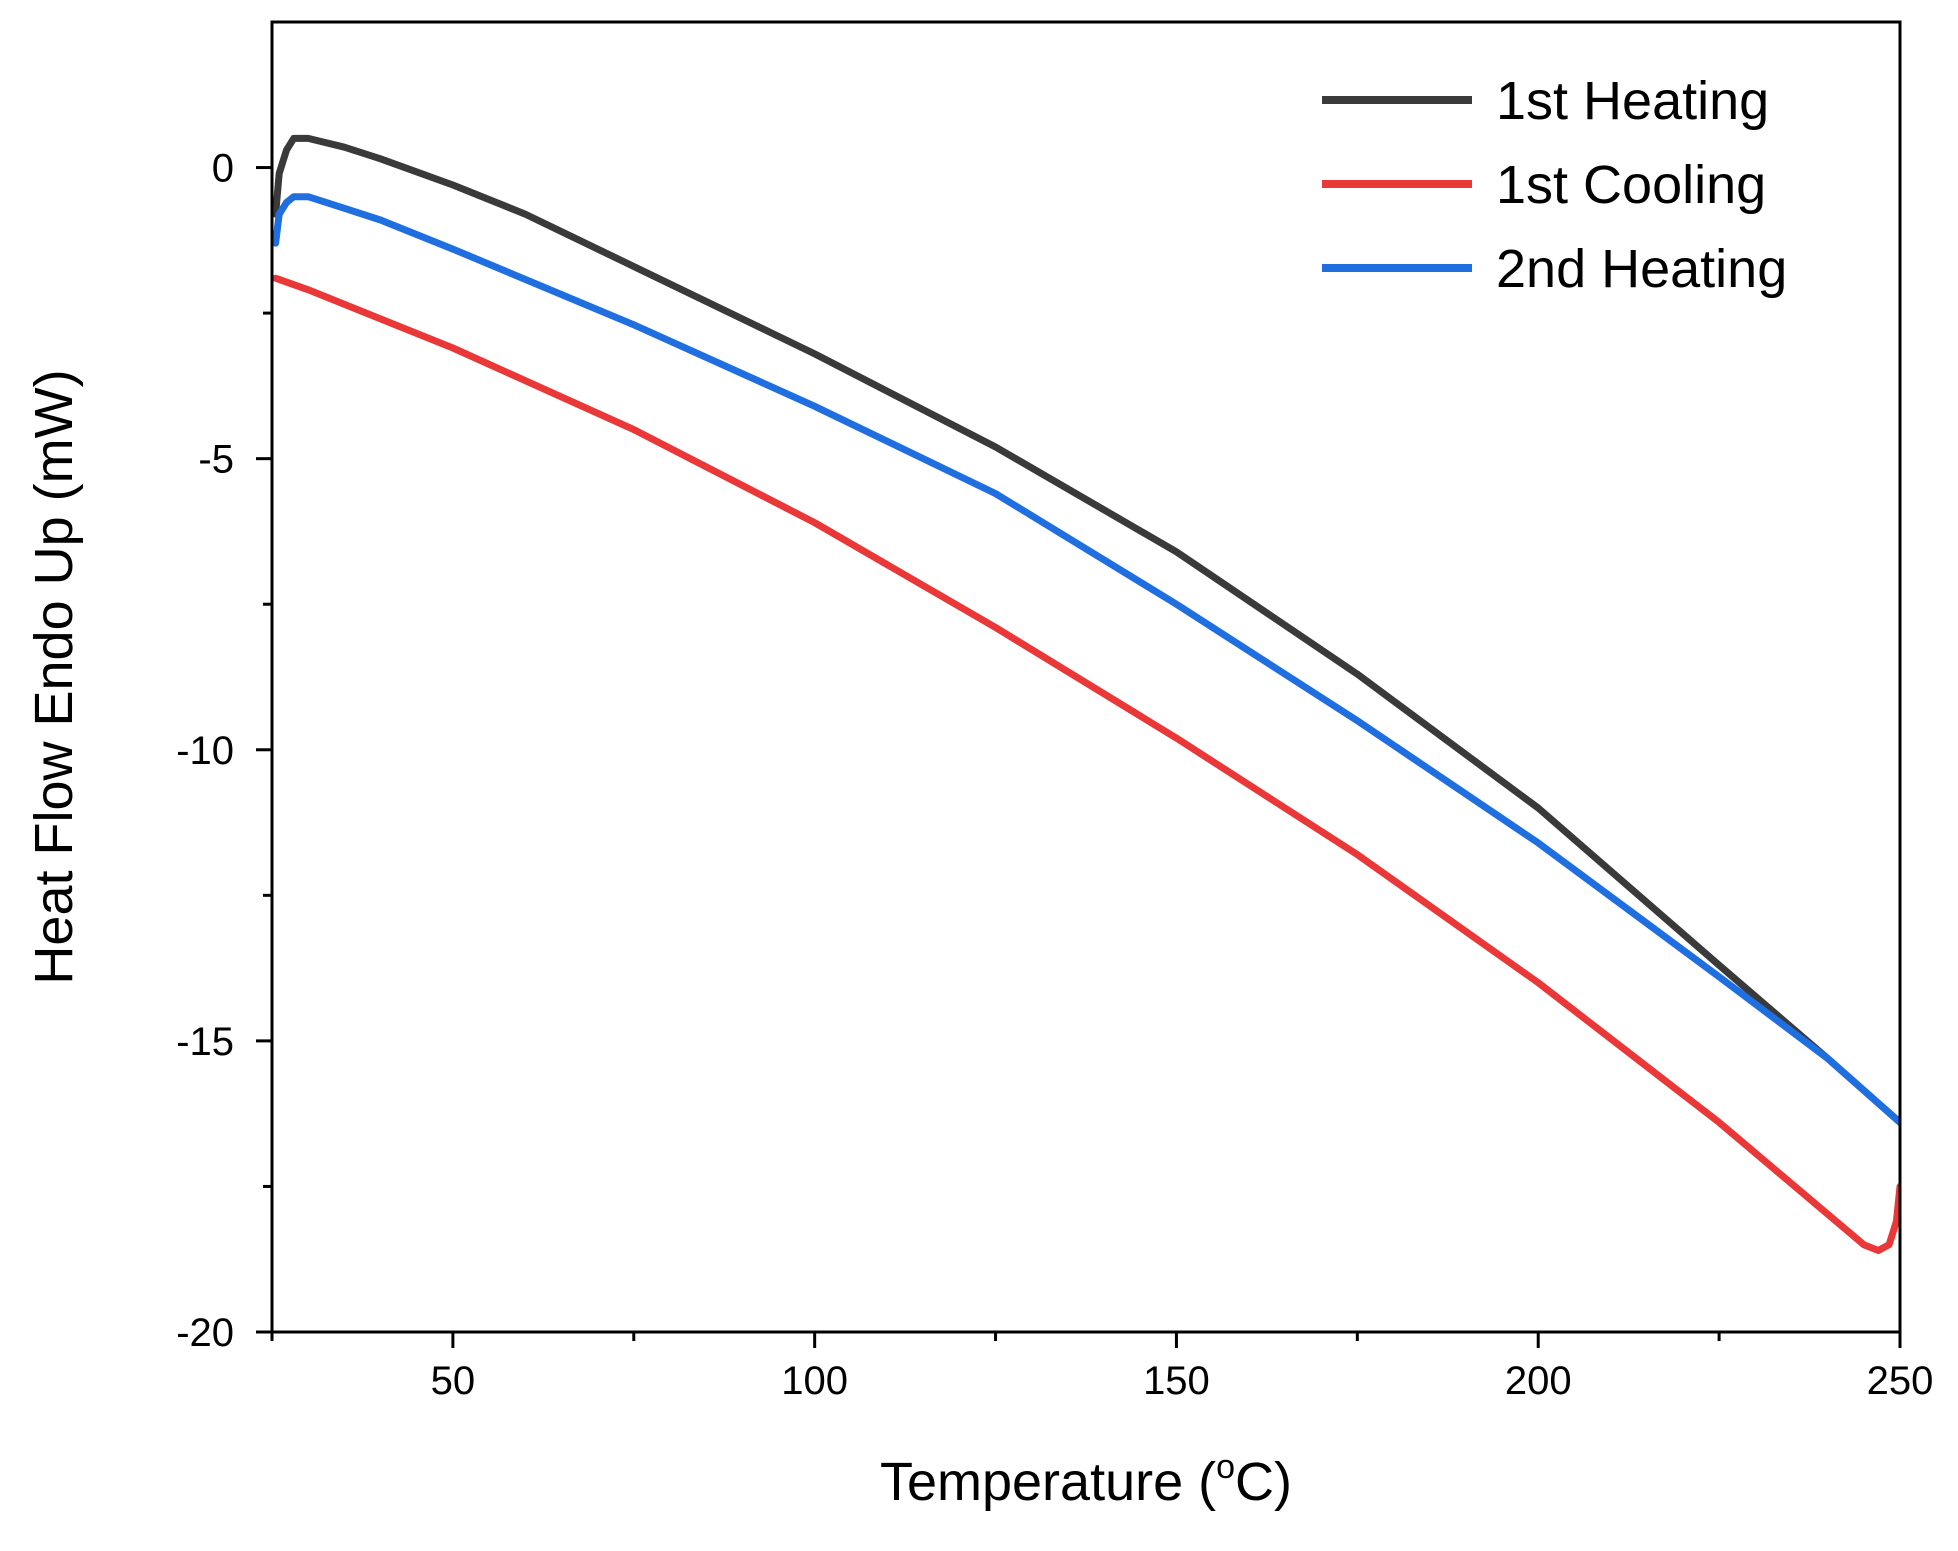 This screenshot has width=1958, height=1551. Describe the element at coordinates (216, 460) in the screenshot. I see `y-tick-label: -5` at that location.